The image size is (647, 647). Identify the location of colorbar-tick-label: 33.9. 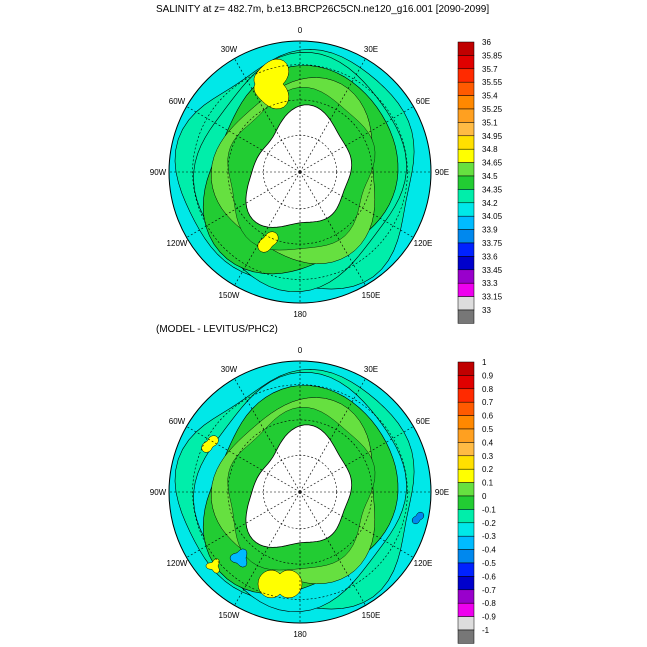
(490, 230).